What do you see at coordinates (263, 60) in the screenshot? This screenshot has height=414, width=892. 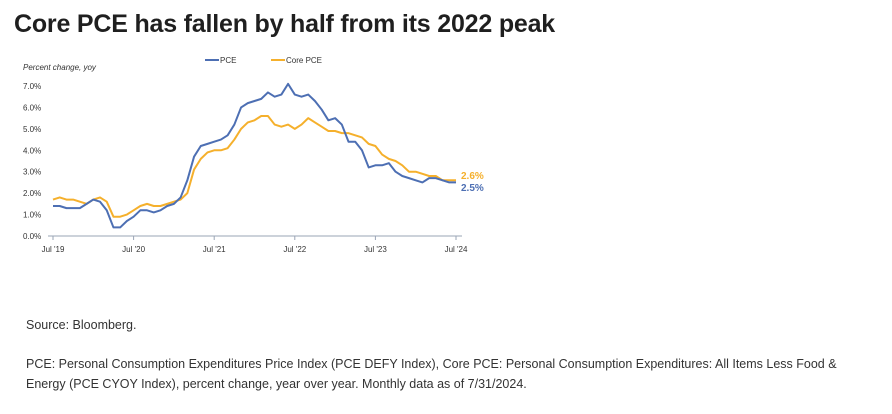 I see `legend: PCE Core PCE` at bounding box center [263, 60].